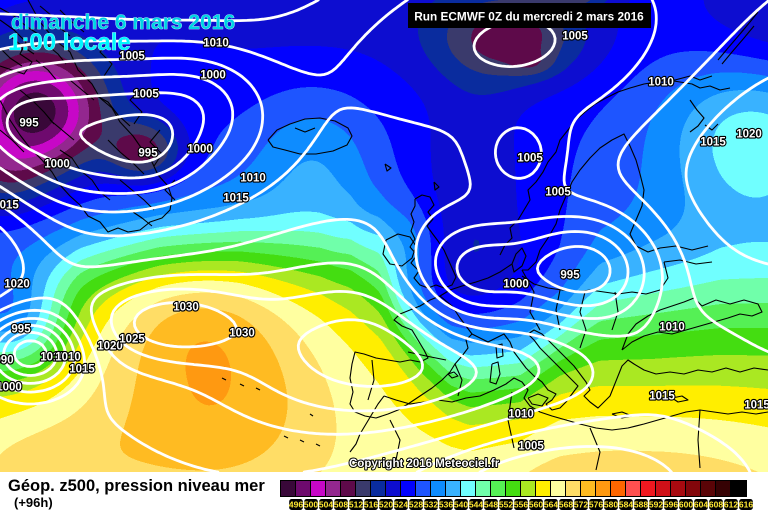 Image resolution: width=768 pixels, height=512 pixels. What do you see at coordinates (386, 505) in the screenshot?
I see `svg-text: 520` at bounding box center [386, 505].